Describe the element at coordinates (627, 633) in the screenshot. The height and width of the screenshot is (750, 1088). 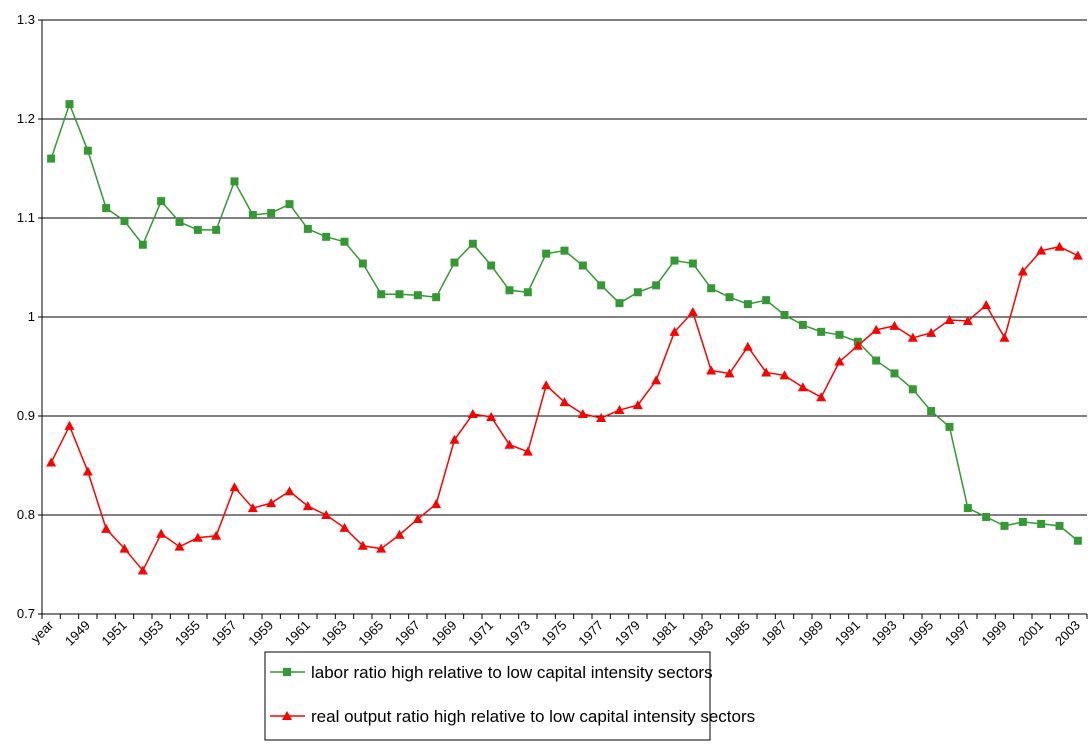
I see `x-tick-label: 1979` at that location.